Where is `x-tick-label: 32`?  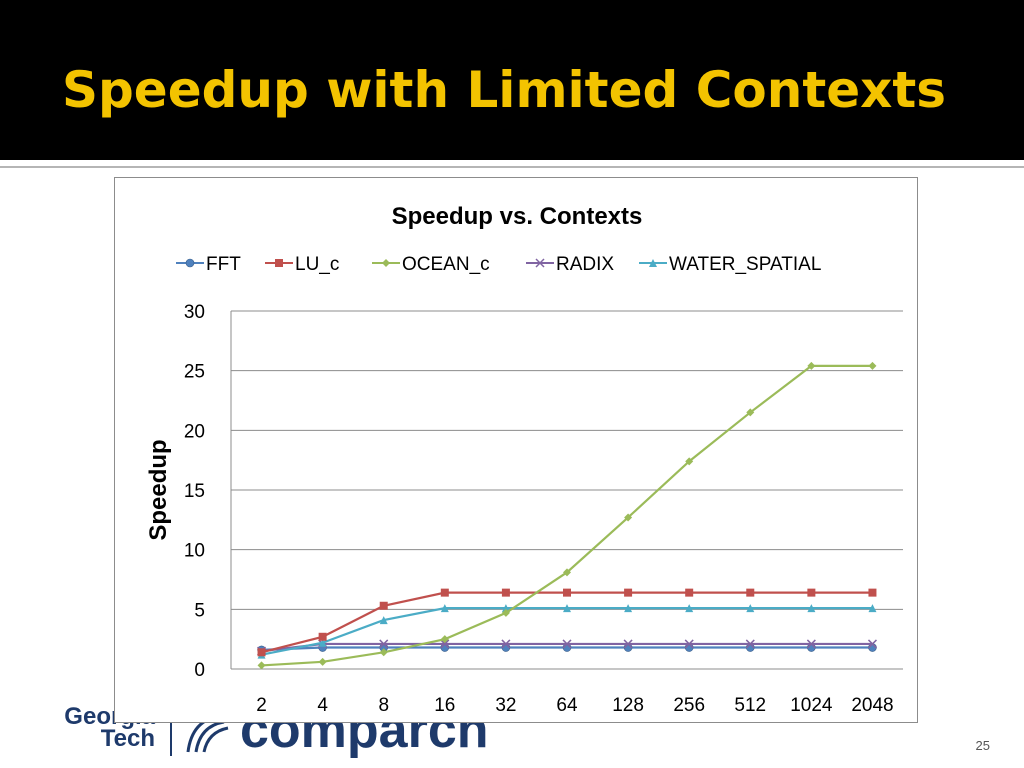 x-tick-label: 32 is located at coordinates (505, 705).